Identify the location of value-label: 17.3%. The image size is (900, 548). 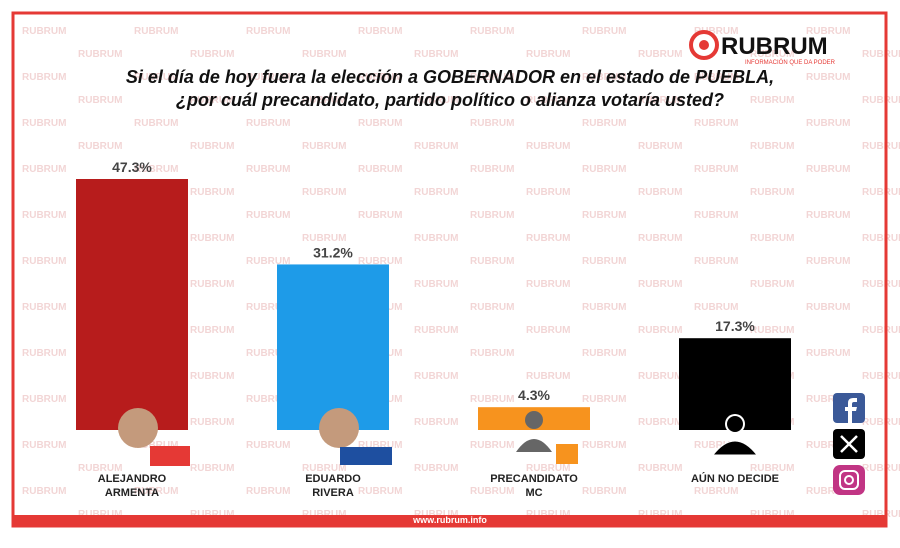
(735, 326).